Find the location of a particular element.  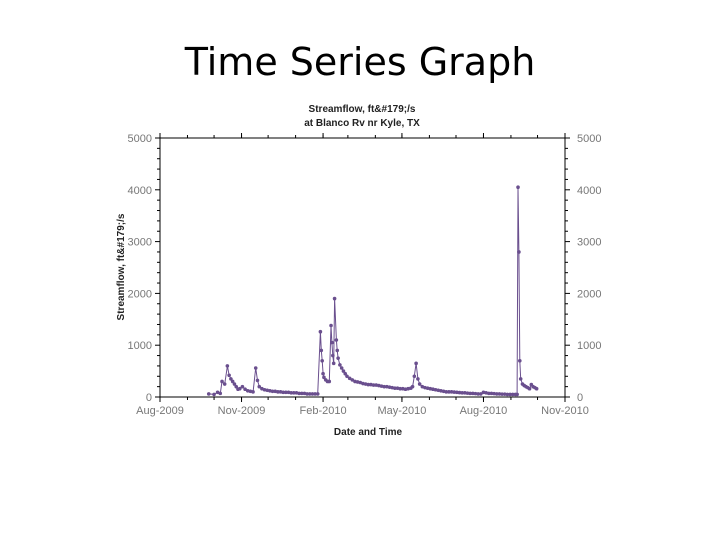

y-tick-label-left: 3000 is located at coordinates (140, 243).